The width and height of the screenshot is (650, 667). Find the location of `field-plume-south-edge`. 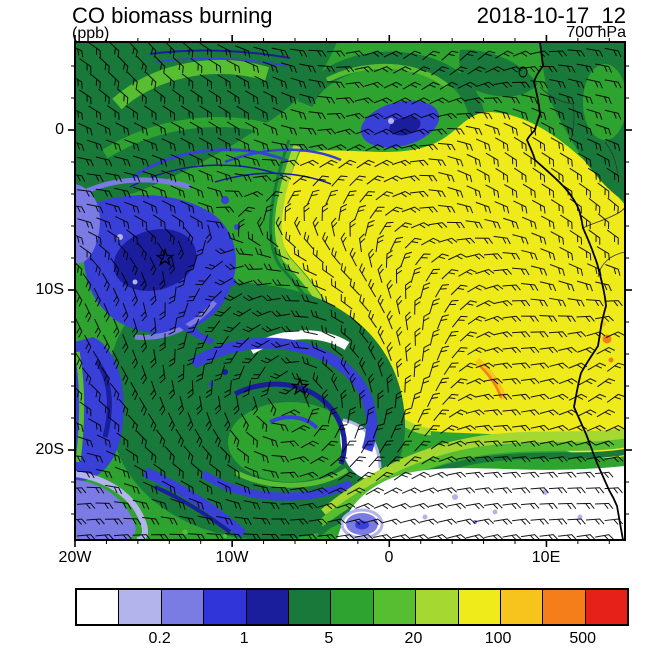

field-plume-south-edge is located at coordinates (473, 473).